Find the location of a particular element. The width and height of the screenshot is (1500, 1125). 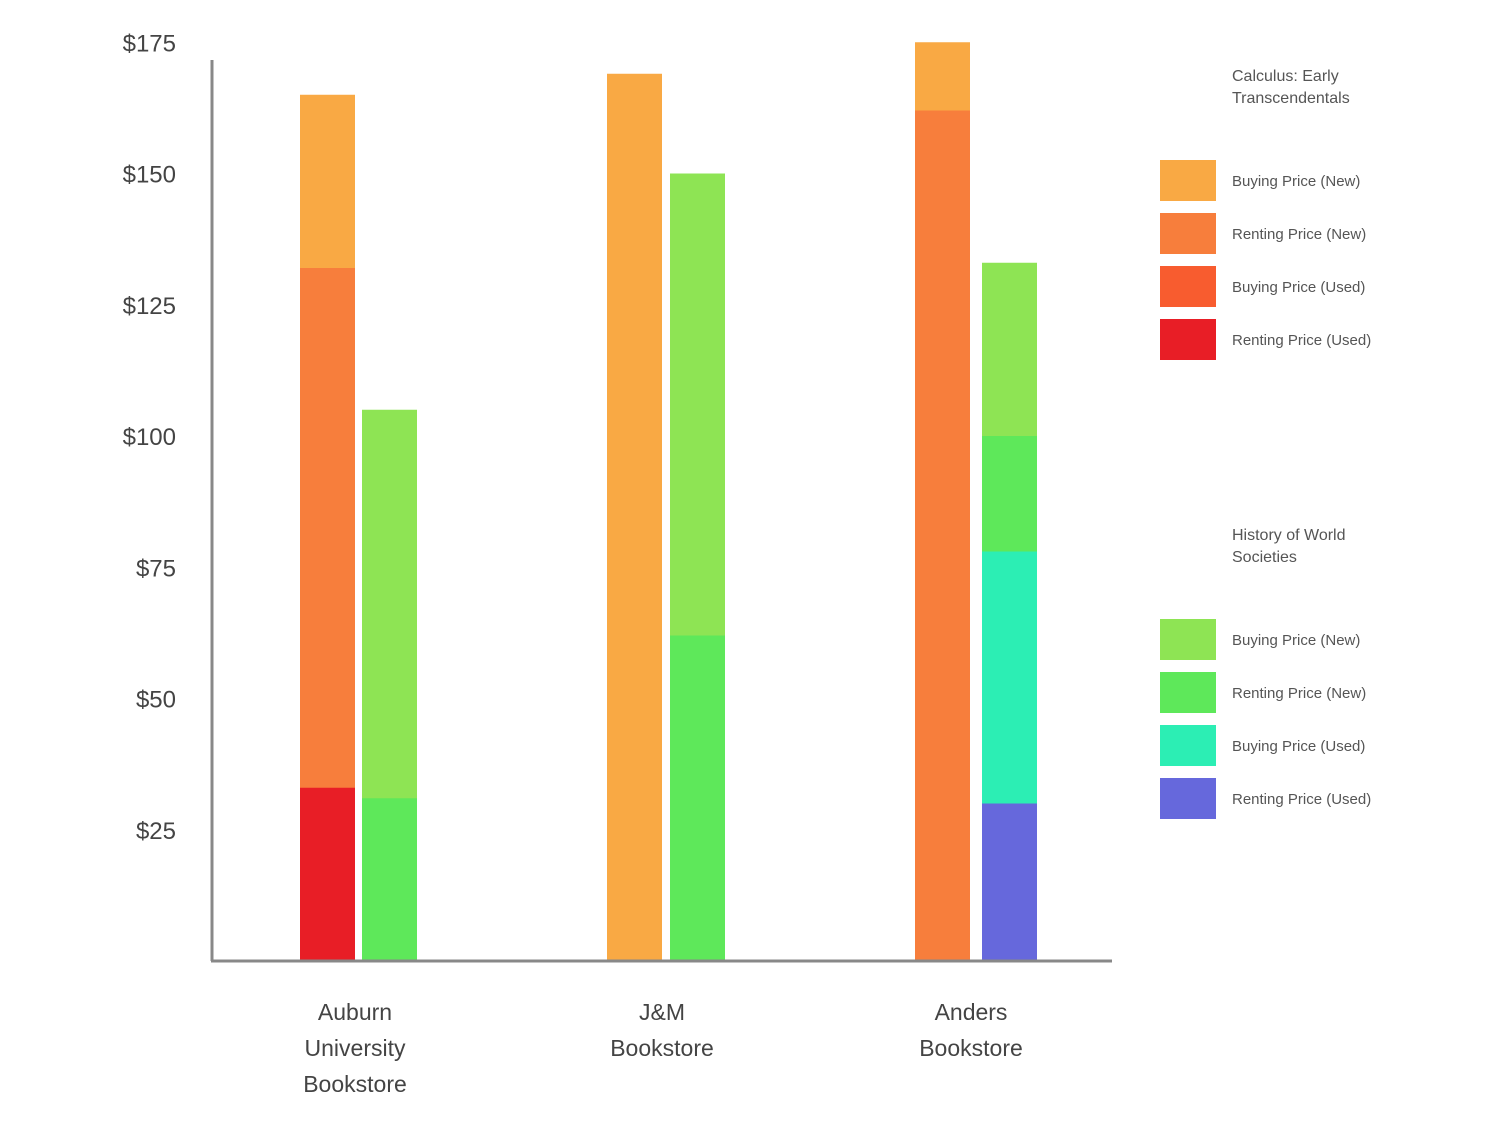

bar-calculus-jm-buying-price-new is located at coordinates (634, 517).